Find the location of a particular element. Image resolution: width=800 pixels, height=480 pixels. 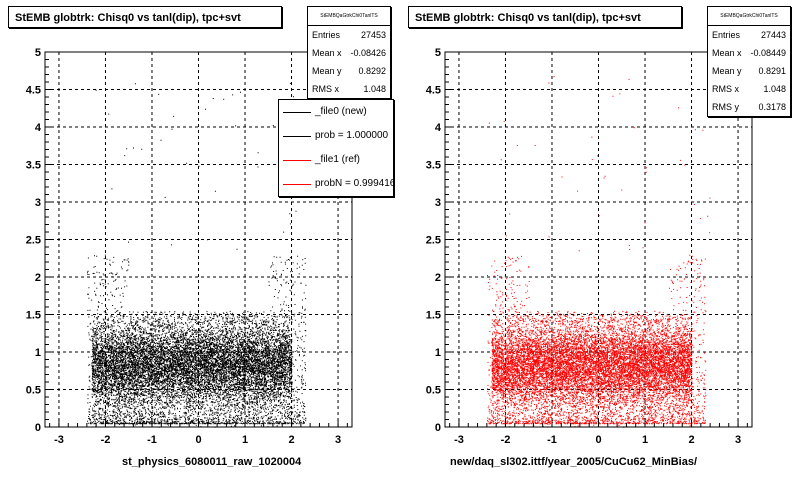

right-stats-row: RMS x 1.048 is located at coordinates (749, 89).